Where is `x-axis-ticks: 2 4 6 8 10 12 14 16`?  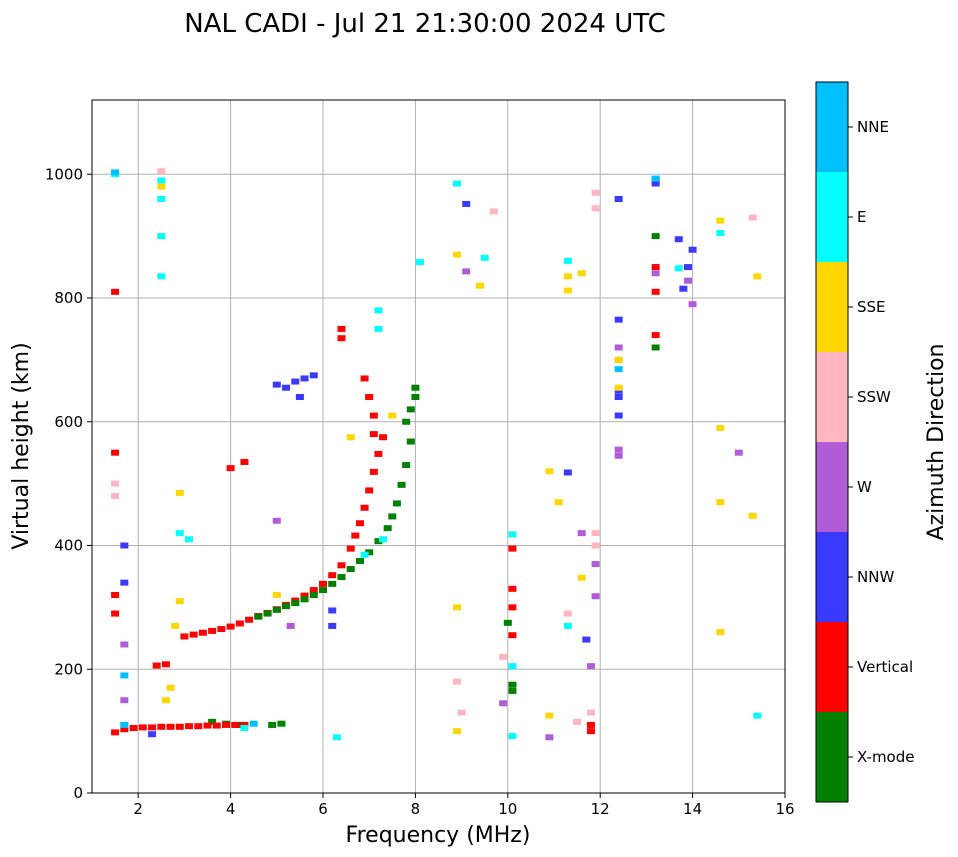
x-axis-ticks: 2 4 6 8 10 12 14 16 is located at coordinates (464, 805).